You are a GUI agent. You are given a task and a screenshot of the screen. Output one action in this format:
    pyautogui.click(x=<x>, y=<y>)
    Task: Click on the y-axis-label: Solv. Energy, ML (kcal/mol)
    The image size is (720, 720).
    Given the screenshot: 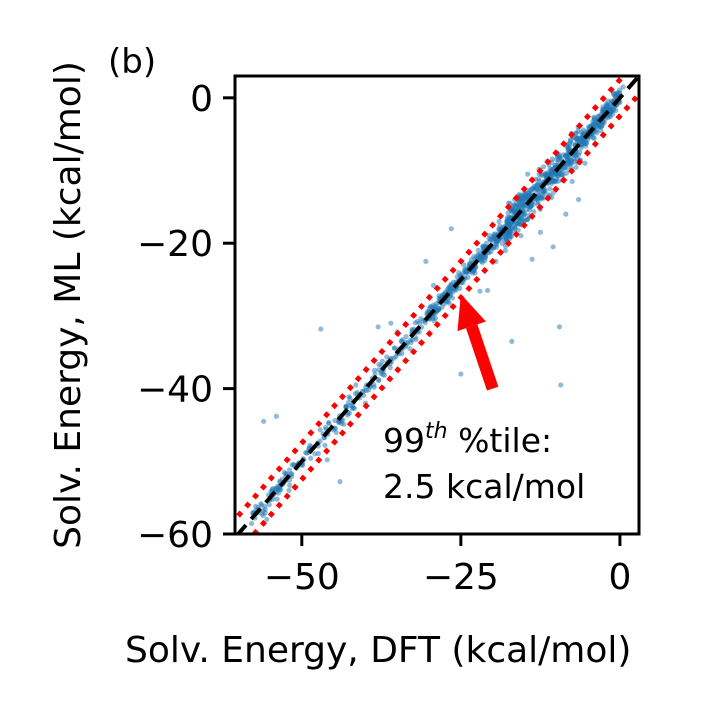 What is the action you would take?
    pyautogui.click(x=68, y=305)
    